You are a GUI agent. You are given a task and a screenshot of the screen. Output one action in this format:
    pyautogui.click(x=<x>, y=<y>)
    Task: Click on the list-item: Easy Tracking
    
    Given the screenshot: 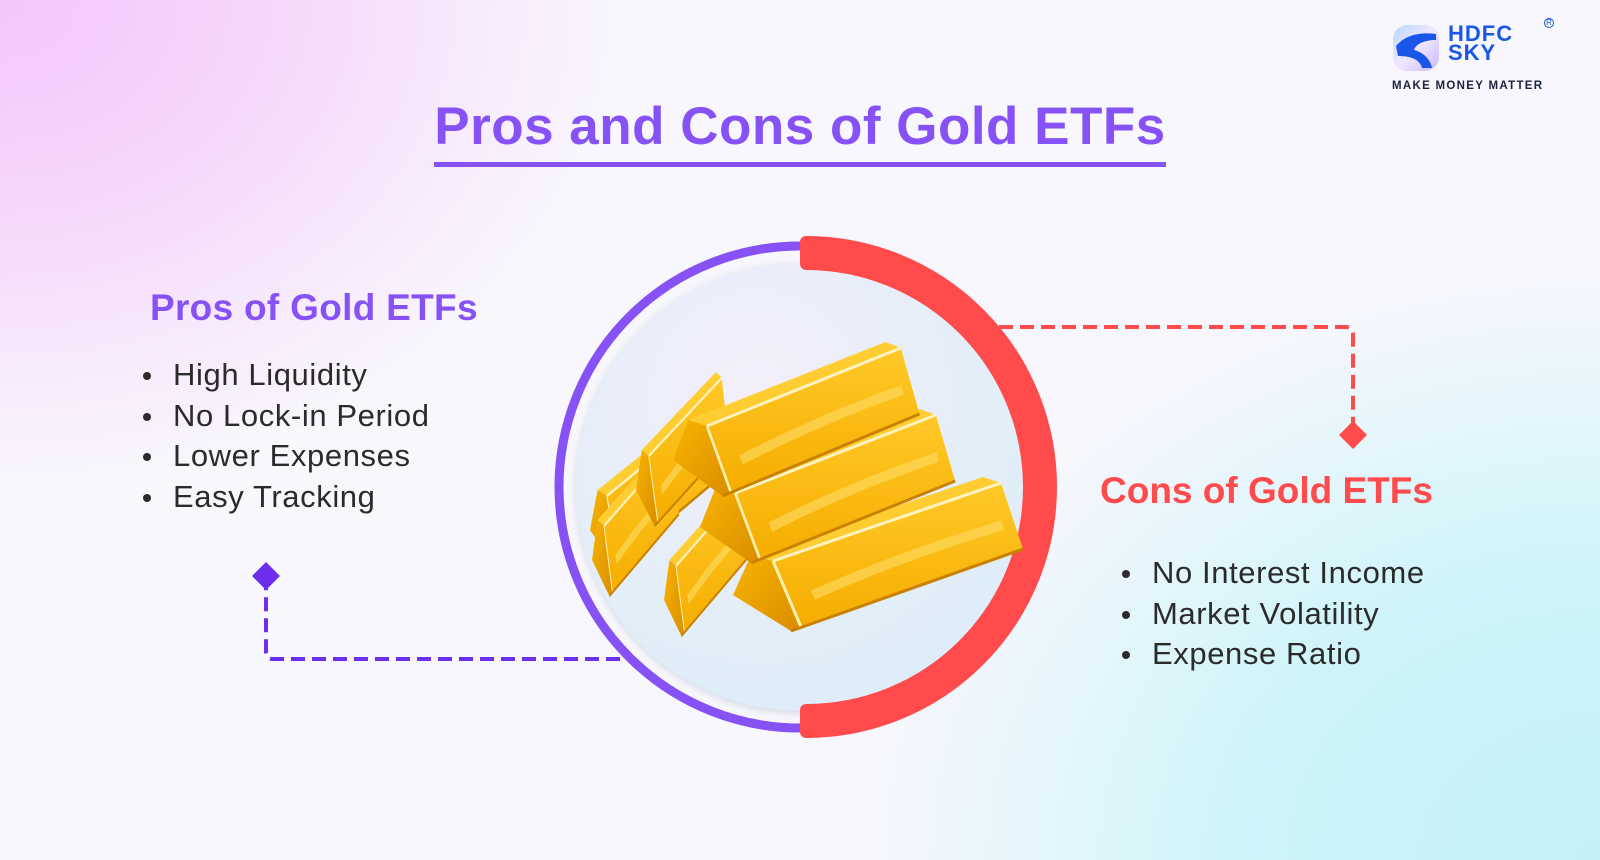 What is the action you would take?
    pyautogui.click(x=286, y=497)
    